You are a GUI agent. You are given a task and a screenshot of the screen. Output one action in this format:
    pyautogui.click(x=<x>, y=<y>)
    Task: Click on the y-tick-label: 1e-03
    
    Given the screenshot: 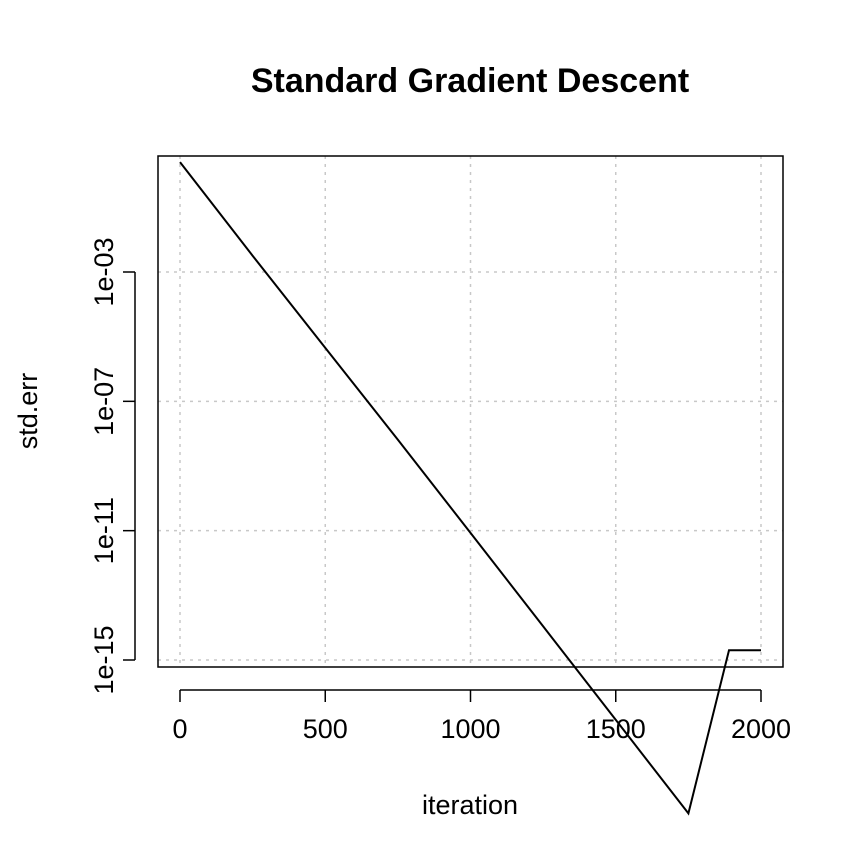 What is the action you would take?
    pyautogui.click(x=104, y=271)
    